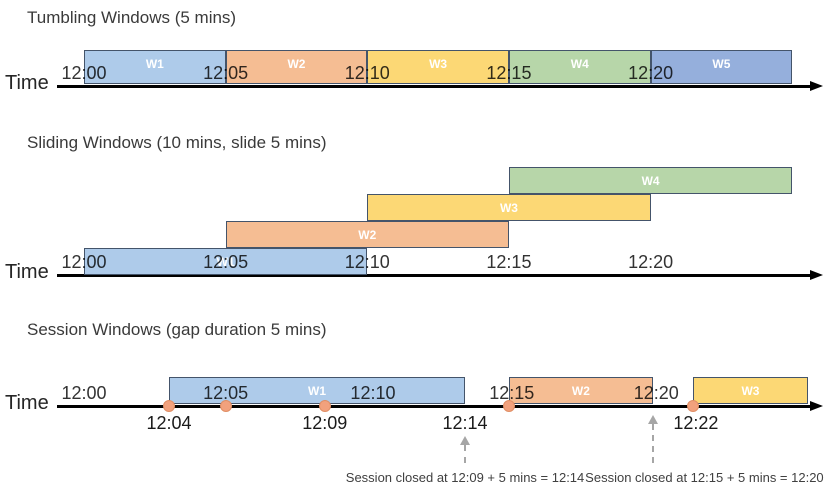 The height and width of the screenshot is (498, 829). What do you see at coordinates (169, 423) in the screenshot?
I see `event-time-label-session-0: 12:04` at bounding box center [169, 423].